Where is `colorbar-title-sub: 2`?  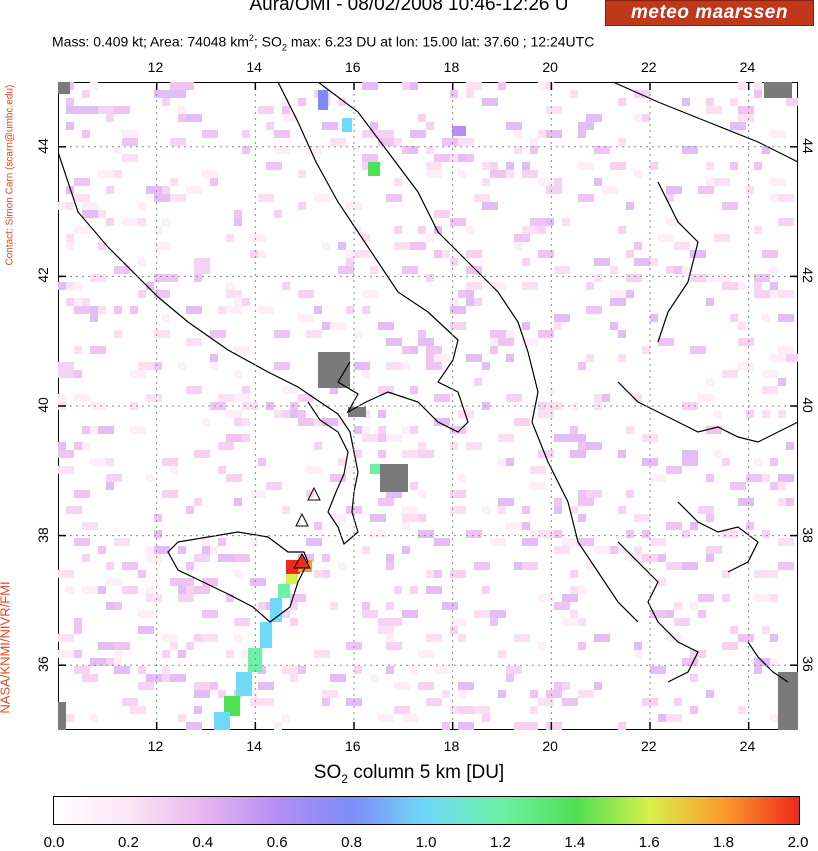 colorbar-title-sub: 2 is located at coordinates (344, 778).